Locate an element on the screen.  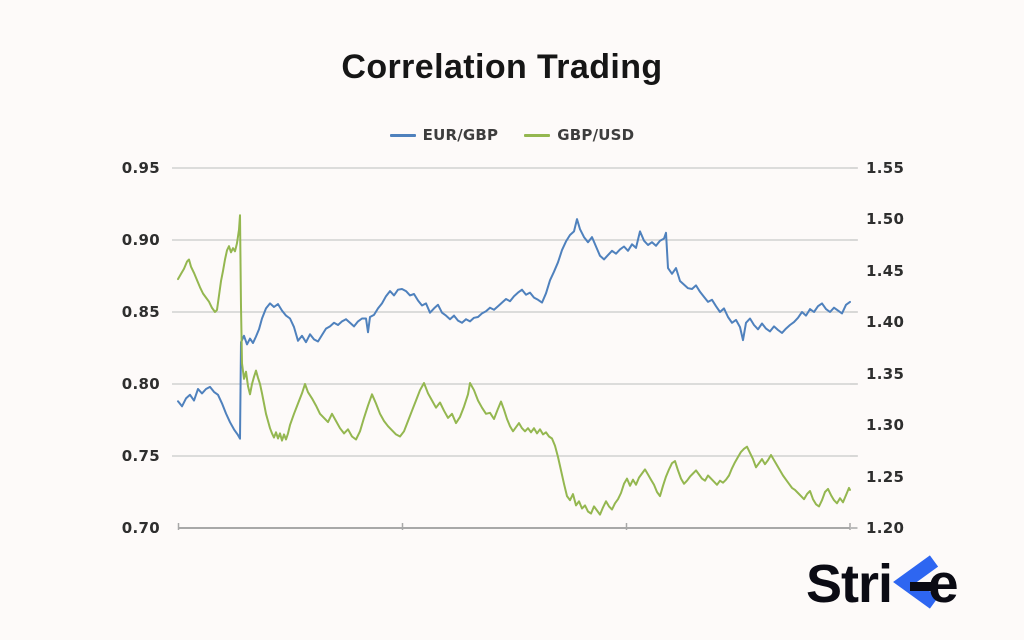
strike-logo-text-right: e is located at coordinates (943, 582).